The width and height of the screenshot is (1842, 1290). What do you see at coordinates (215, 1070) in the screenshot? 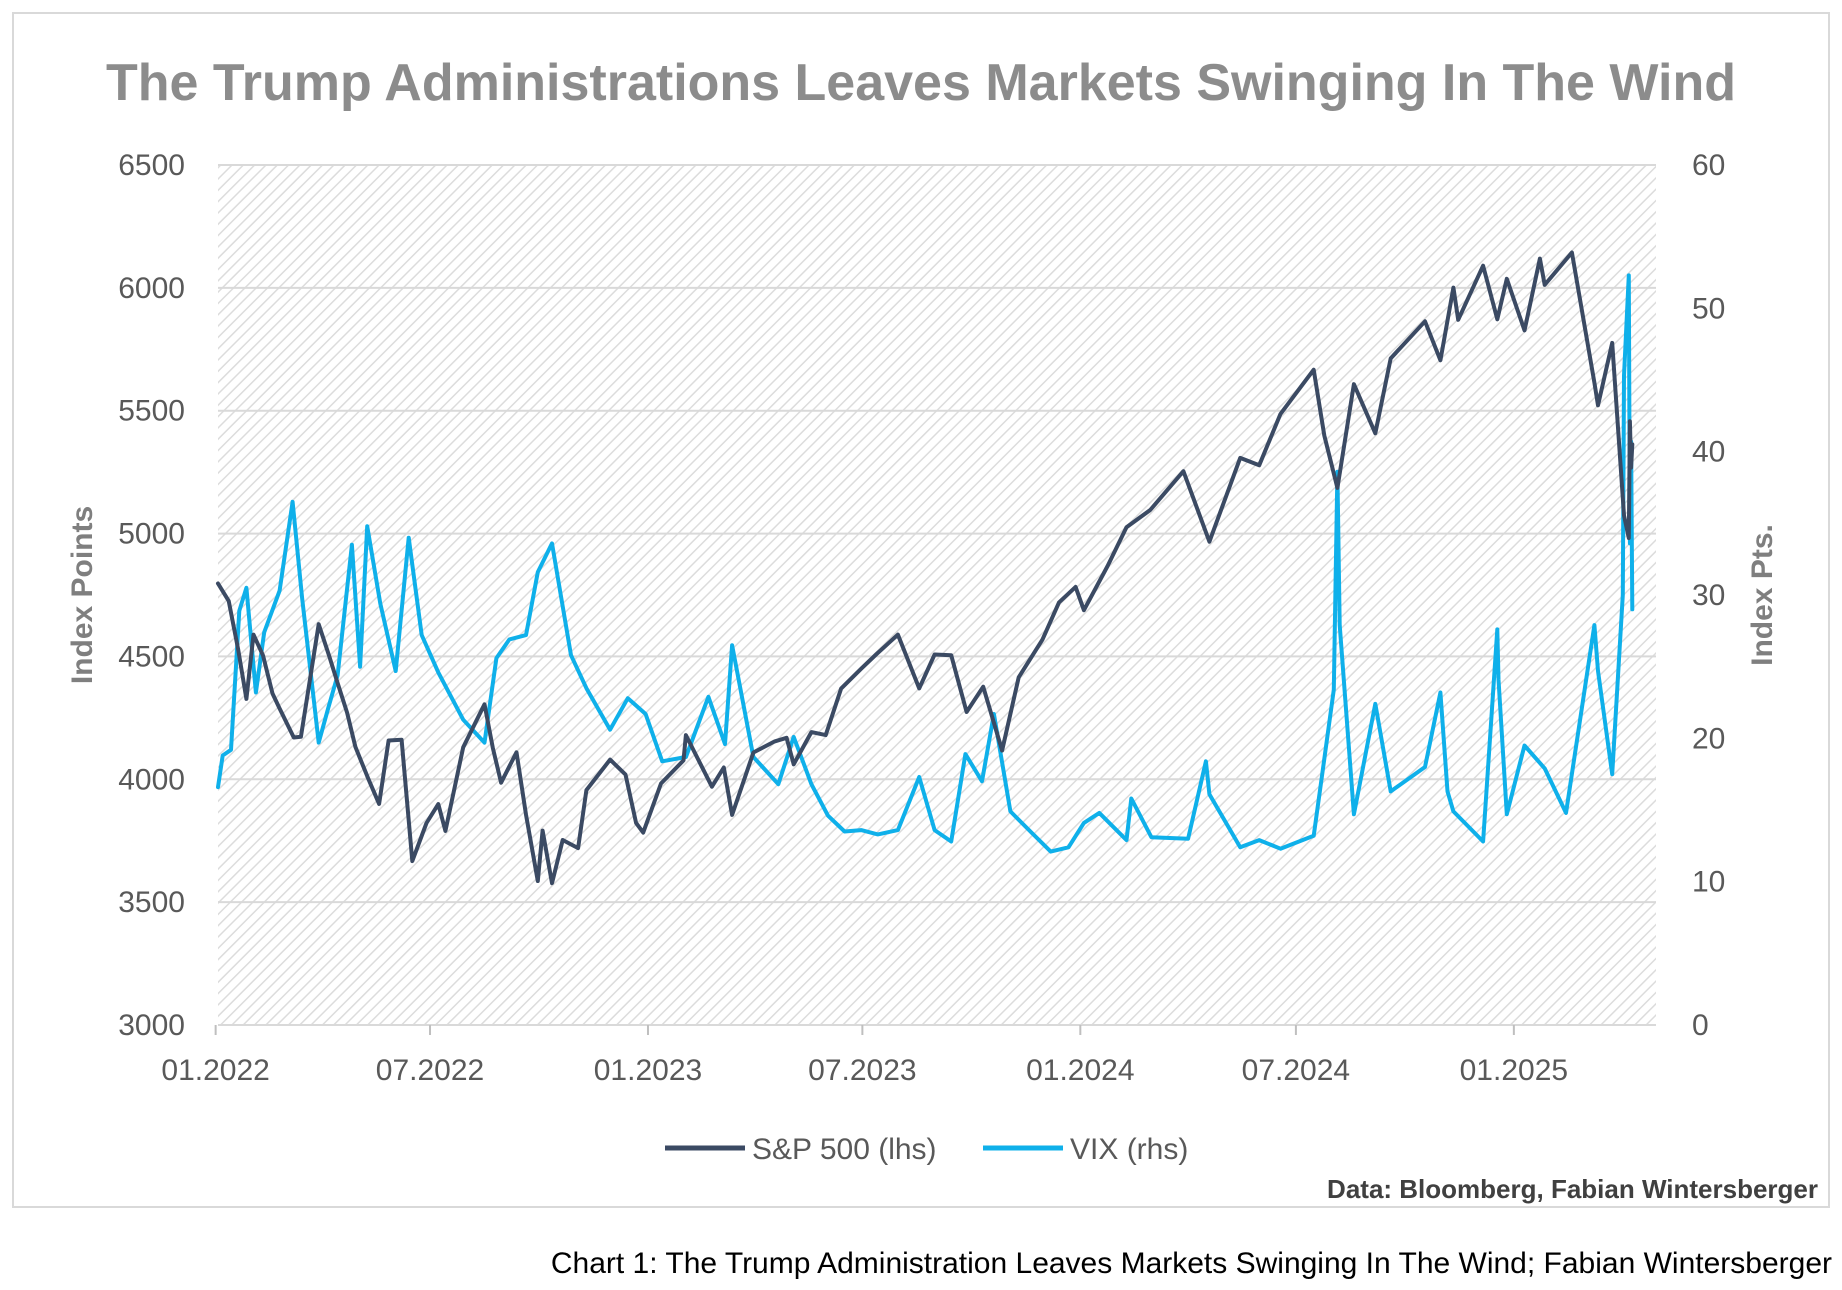
I see `x-tick-label: 01.2022` at bounding box center [215, 1070].